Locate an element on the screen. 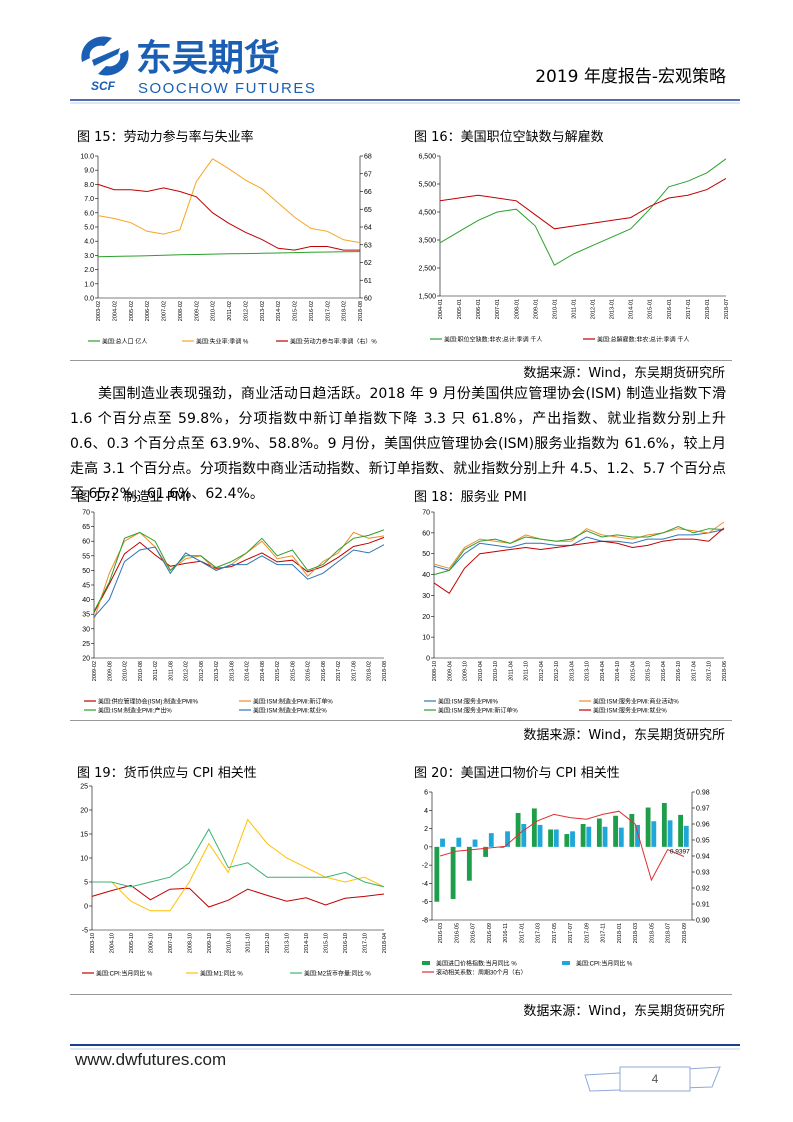 The image size is (793, 1122). y-tick-label: 4 is located at coordinates (426, 811).